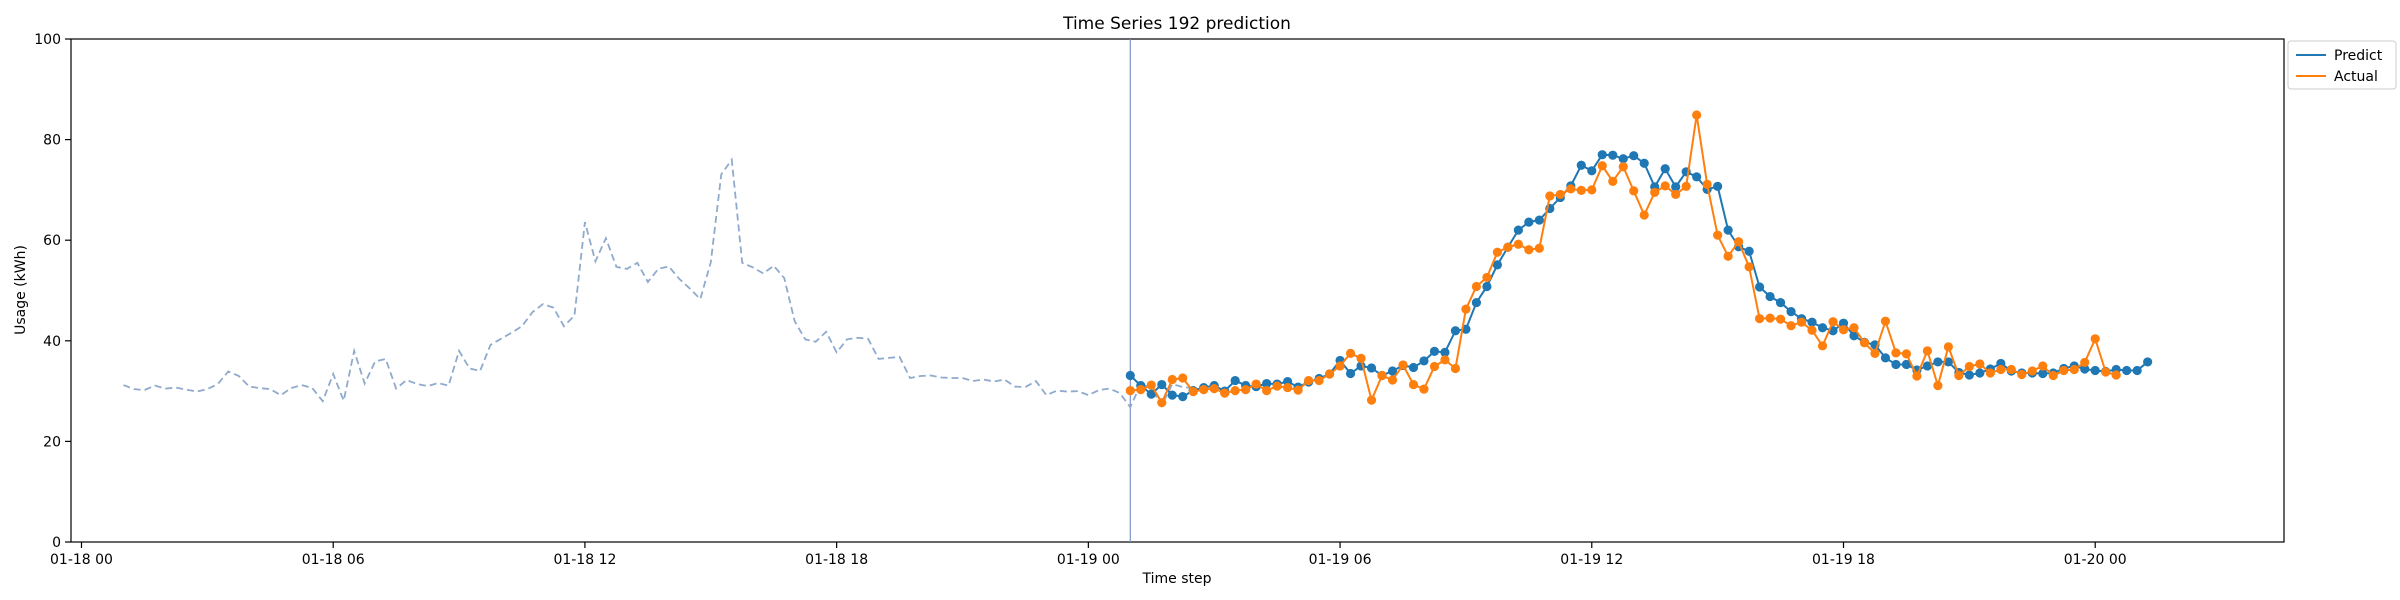 The image size is (2400, 600). I want to click on legend-label-actual: Actual, so click(2356, 77).